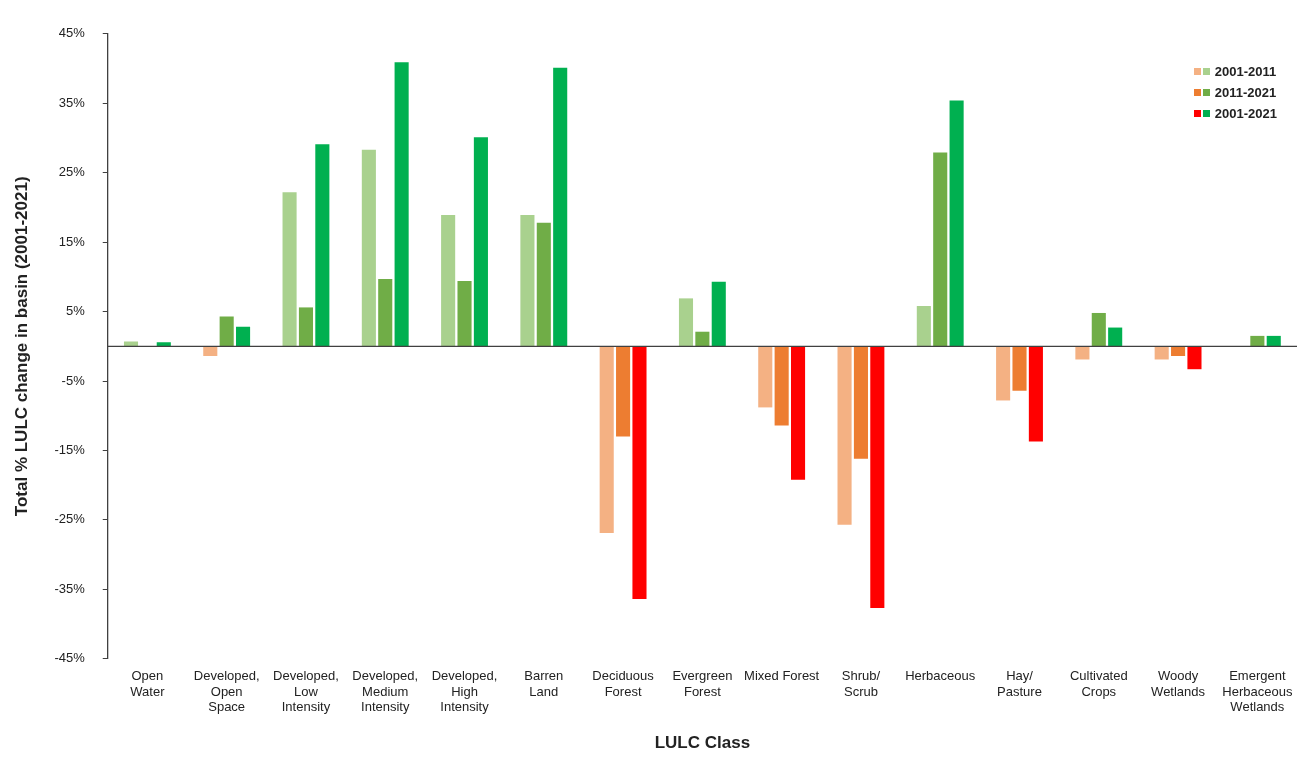 This screenshot has width=1313, height=767. Describe the element at coordinates (1245, 71) in the screenshot. I see `legend-label: 2001-2011` at that location.